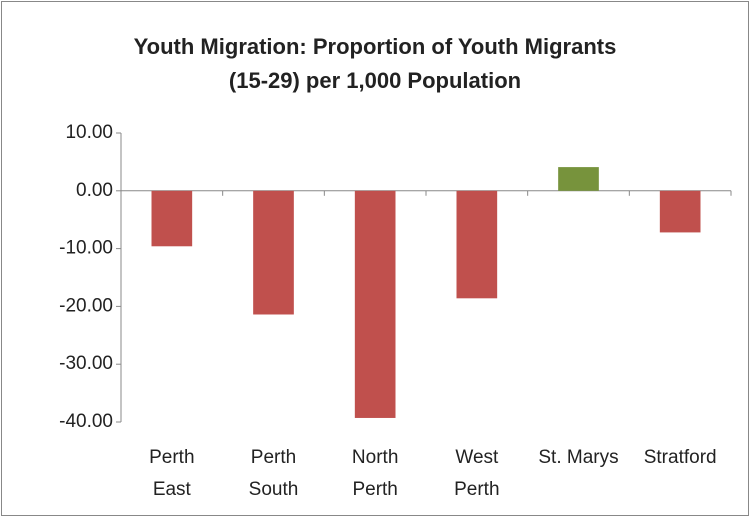  What do you see at coordinates (86, 305) in the screenshot?
I see `y-tick-label: -20.00` at bounding box center [86, 305].